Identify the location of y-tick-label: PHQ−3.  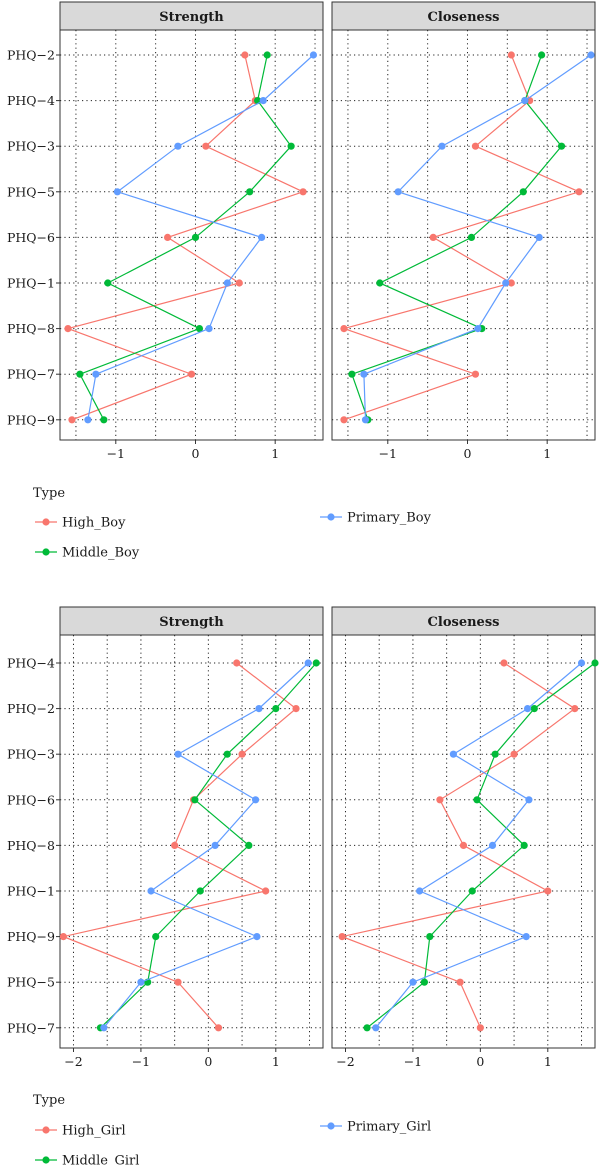
(31, 754).